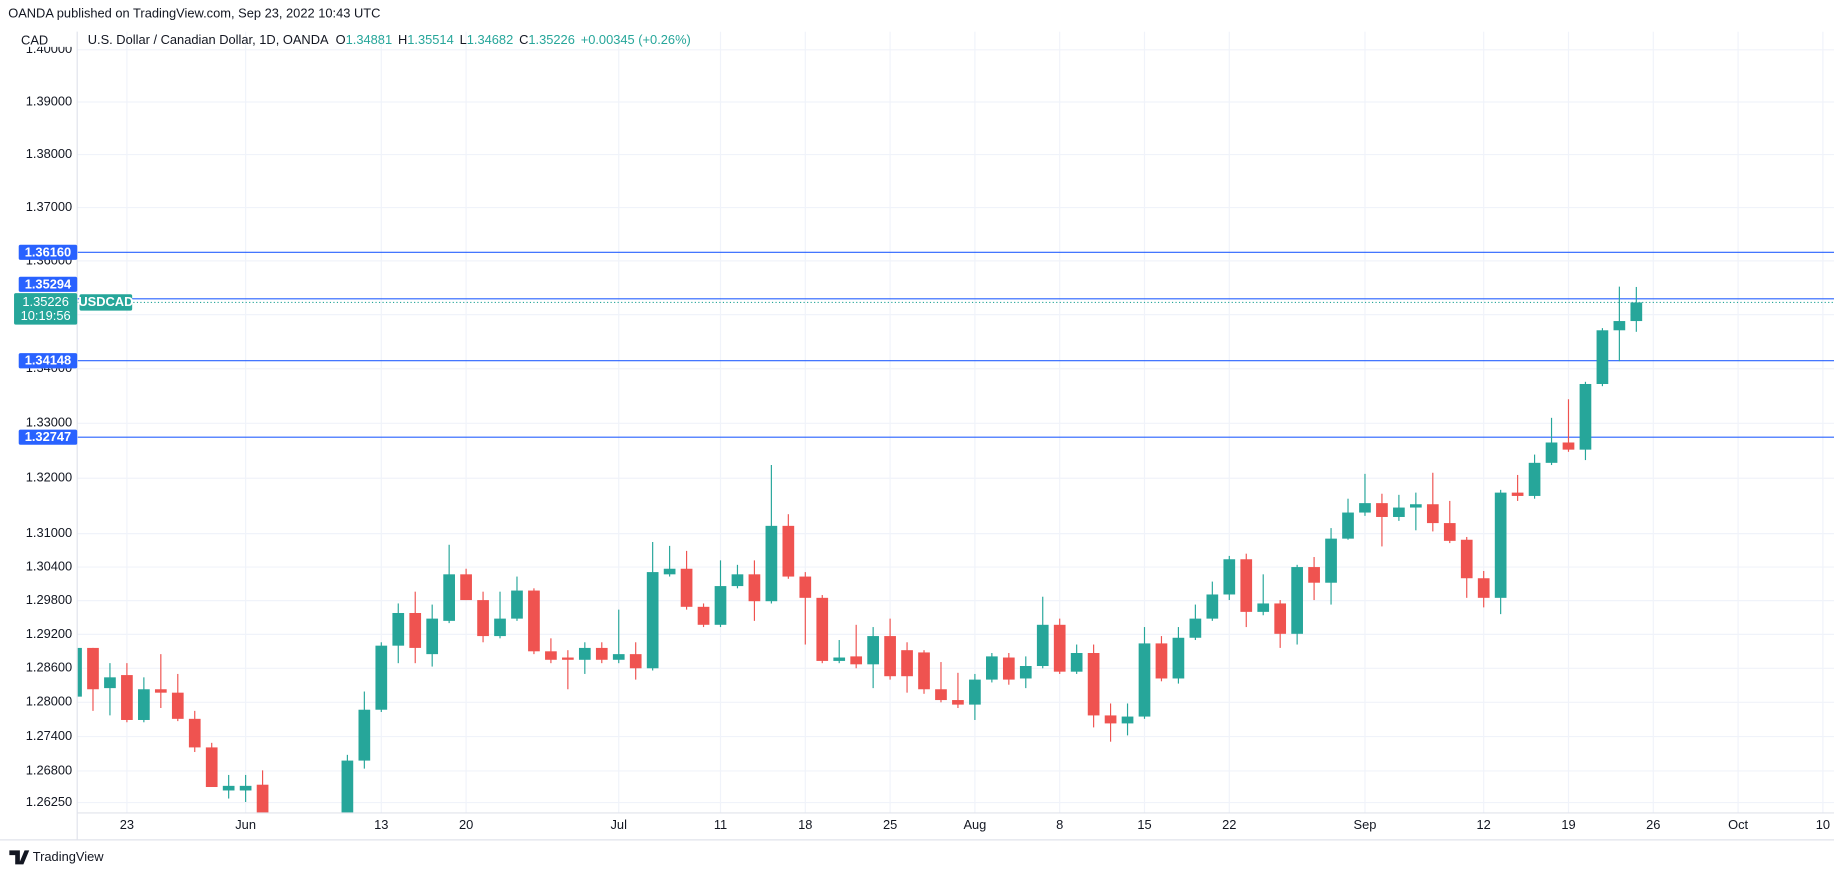 This screenshot has width=1834, height=875. Describe the element at coordinates (466, 824) in the screenshot. I see `x-tick-label: 20` at that location.